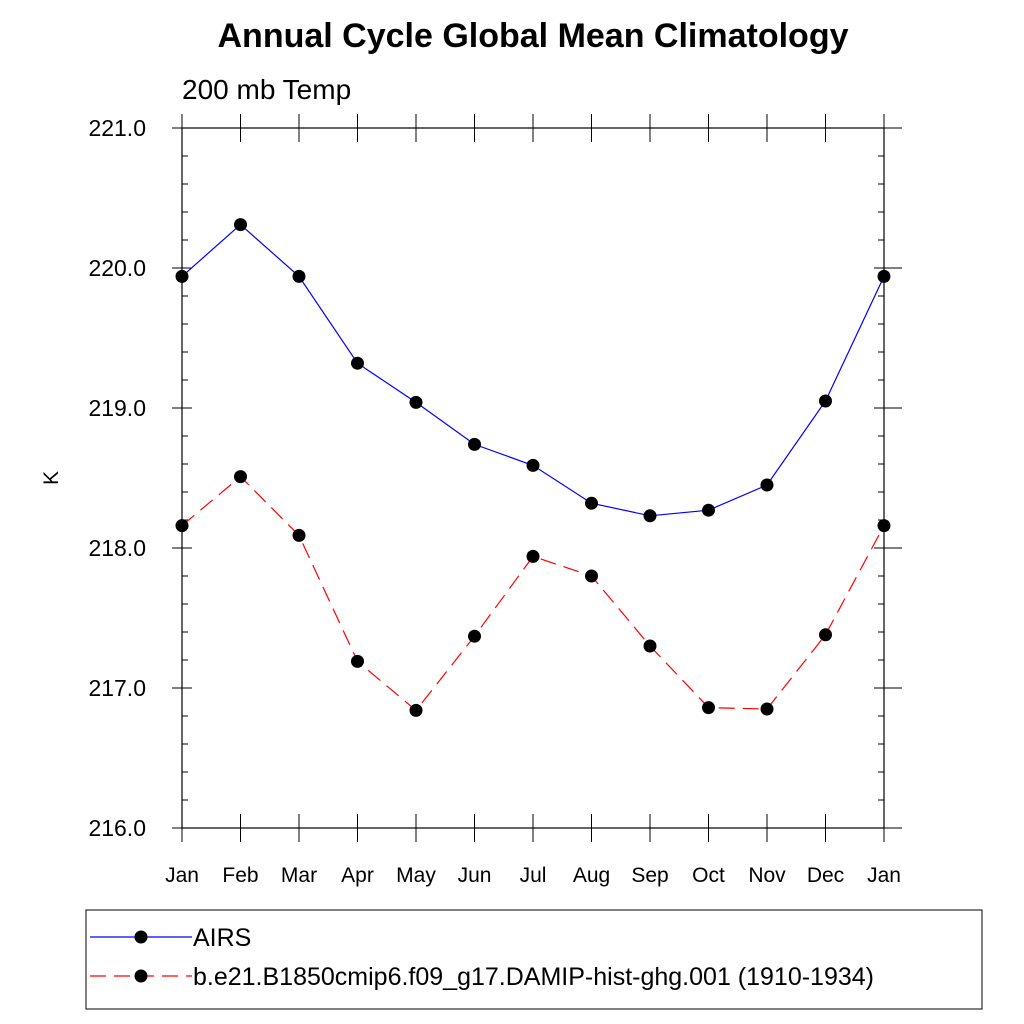  Describe the element at coordinates (533, 36) in the screenshot. I see `chart-title: Annual Cycle Global Mean Climatology` at that location.